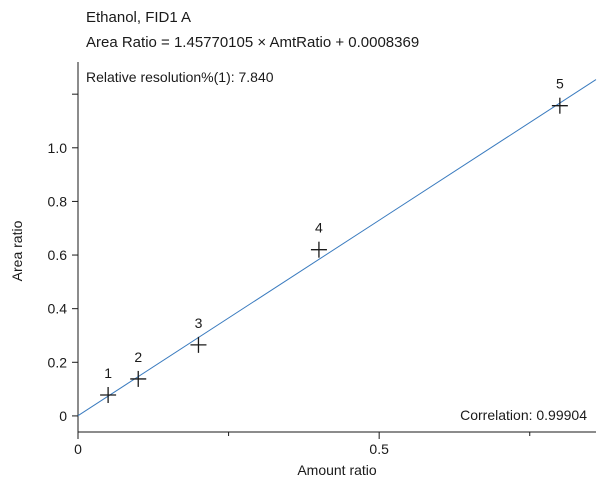  What do you see at coordinates (319, 228) in the screenshot?
I see `point-label: 4` at bounding box center [319, 228].